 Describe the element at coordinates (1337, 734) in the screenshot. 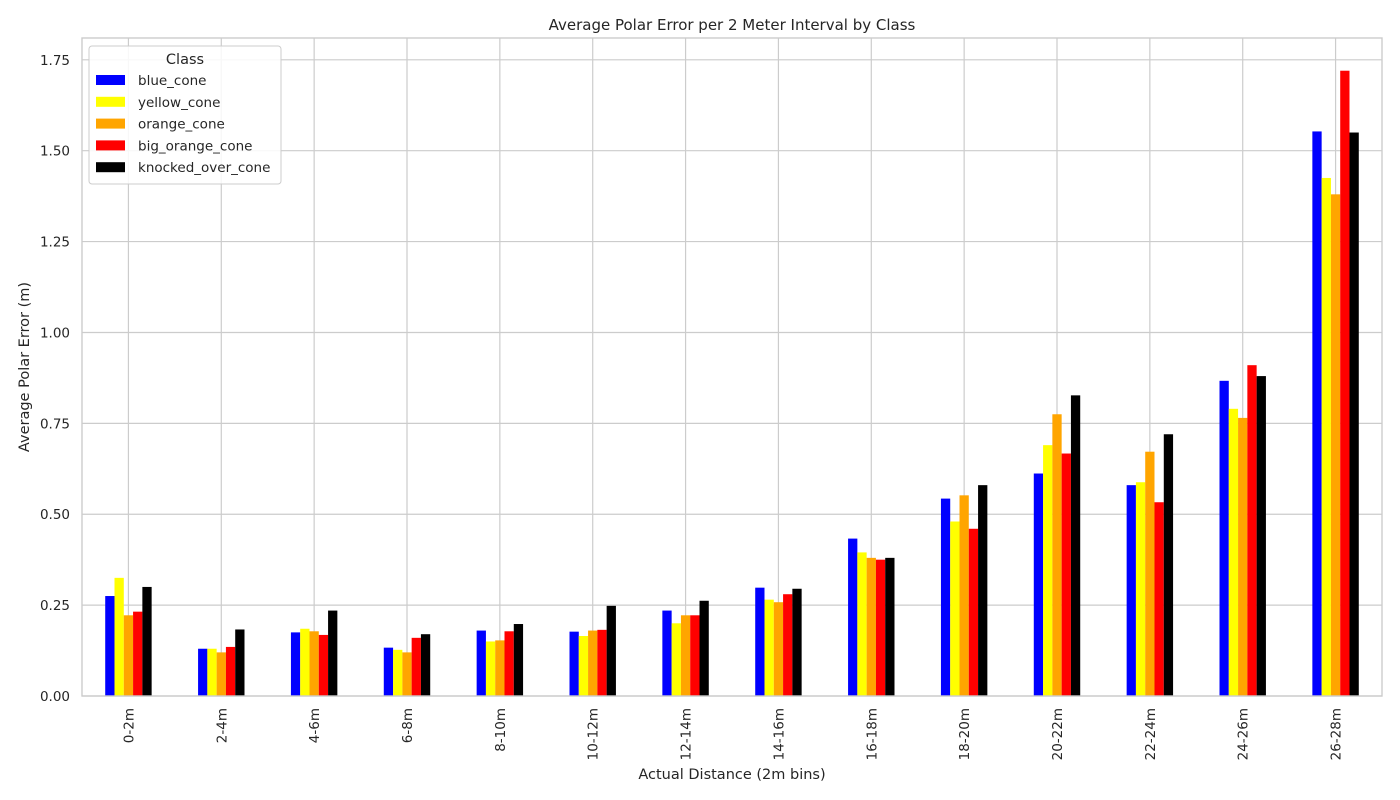

I see `x-tick-label: 26-28m` at that location.